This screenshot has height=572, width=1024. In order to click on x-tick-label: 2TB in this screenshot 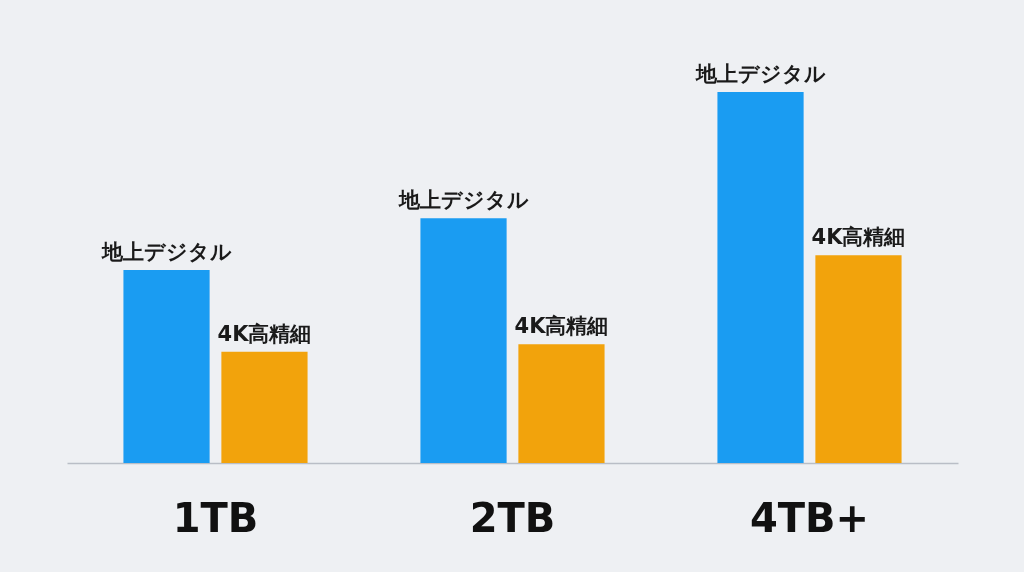, I will do `click(512, 517)`.